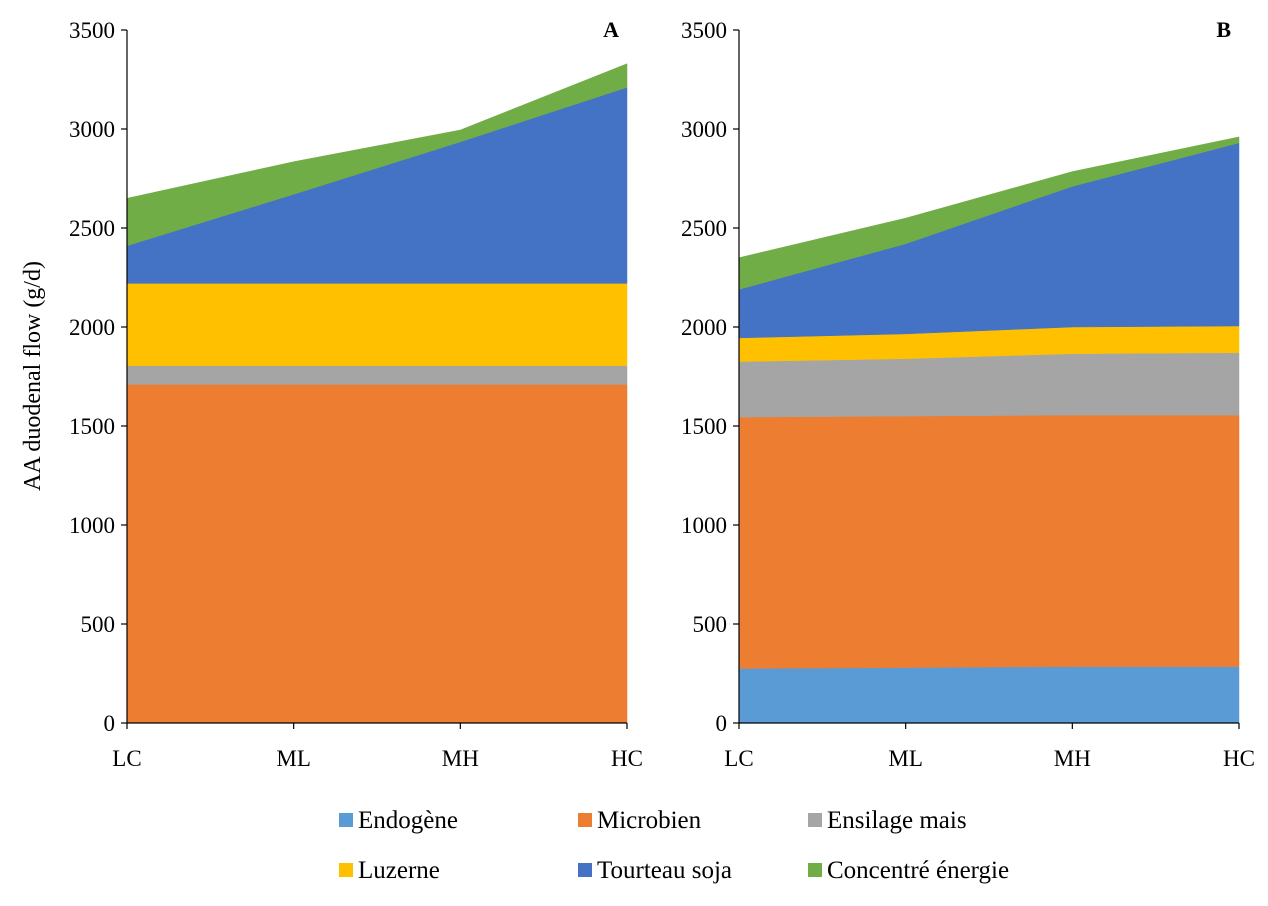  What do you see at coordinates (738, 758) in the screenshot?
I see `panel-b-x-tick-label: LC` at bounding box center [738, 758].